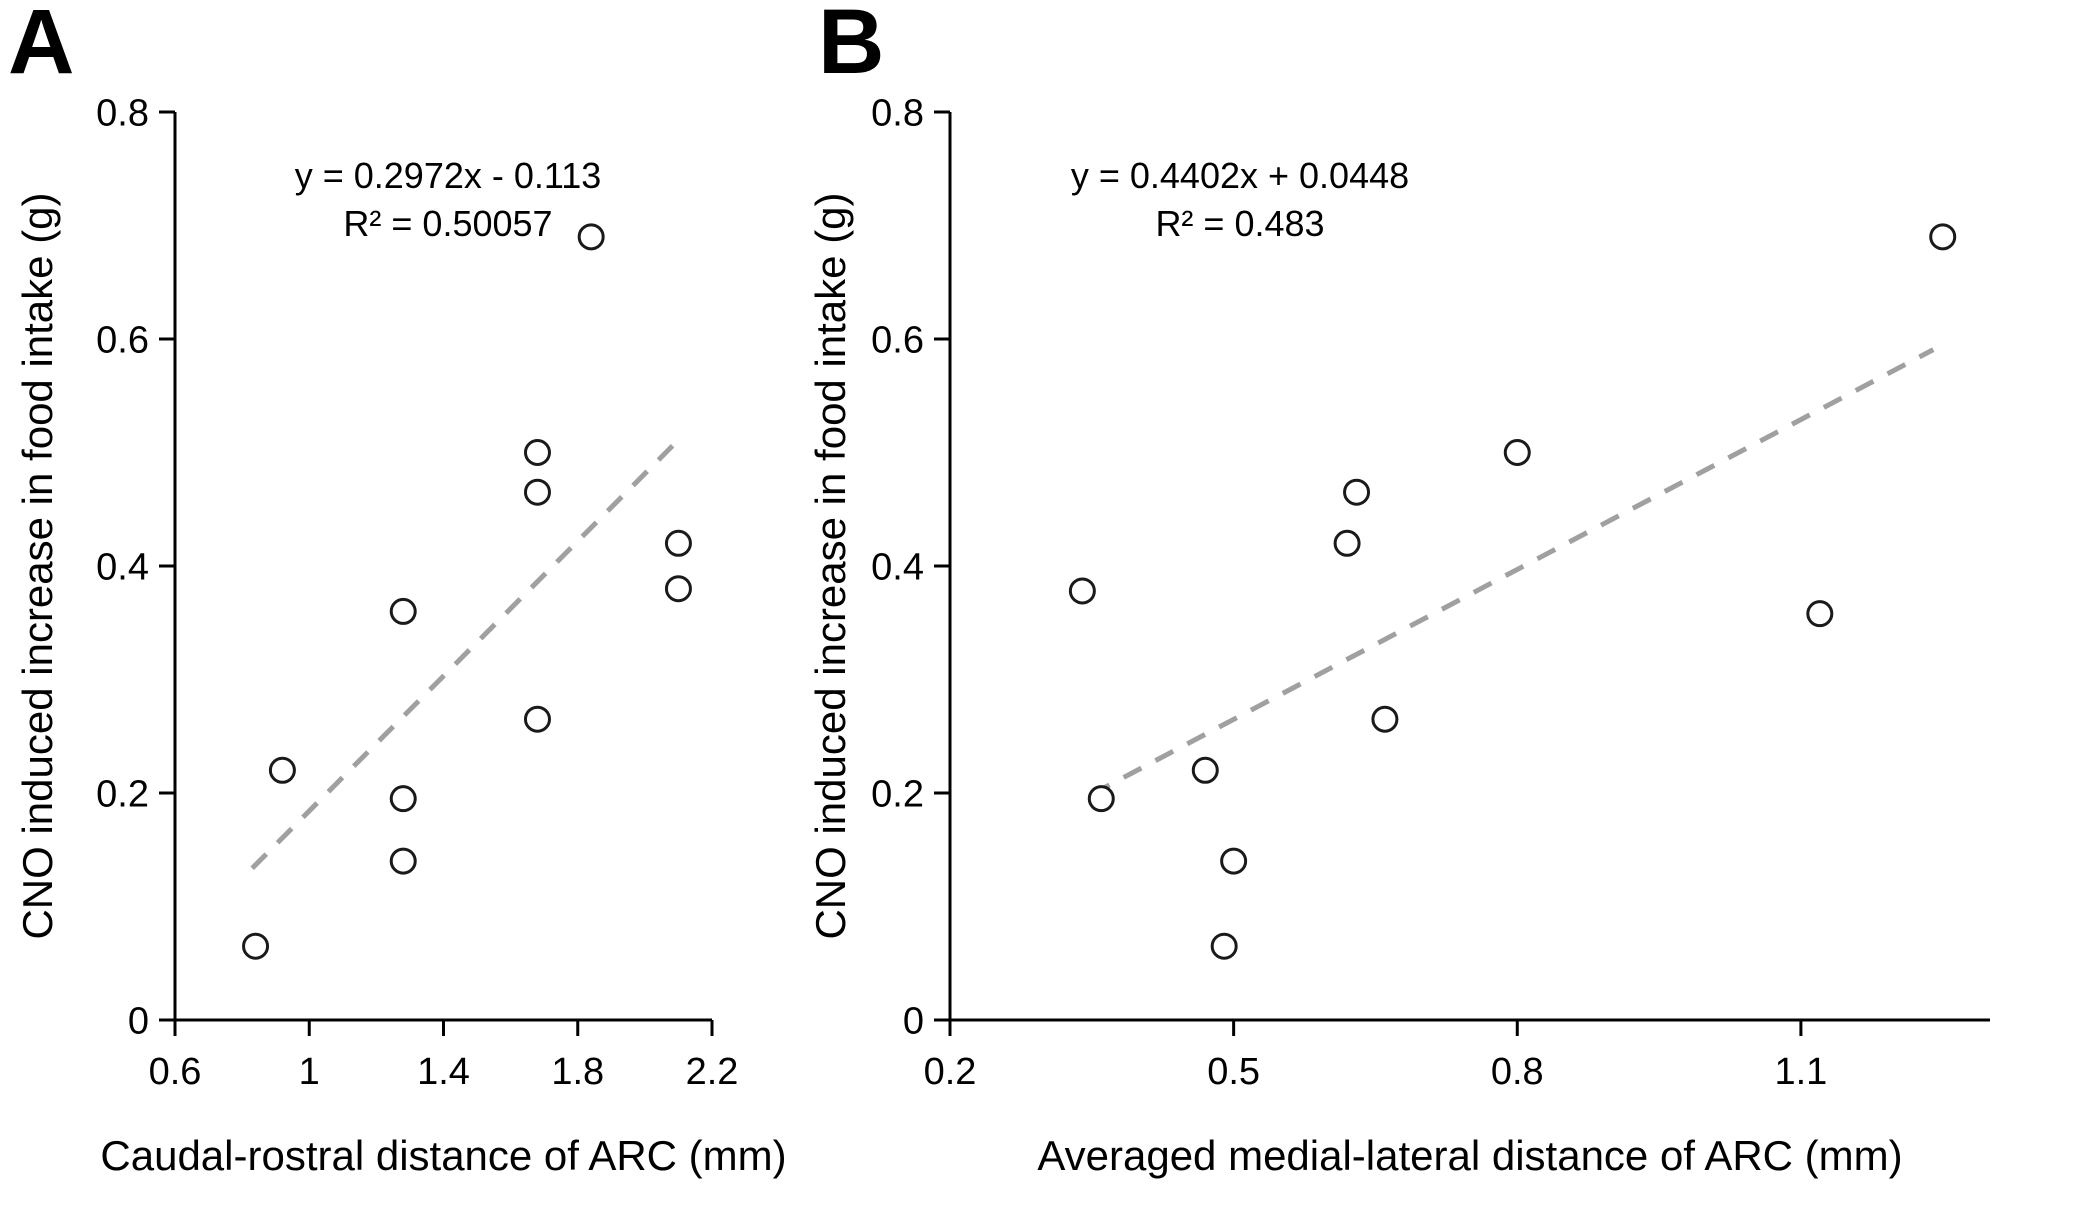  Describe the element at coordinates (443, 1155) in the screenshot. I see `x-axis-title: Caudal-rostral distance of ARC (mm)` at that location.